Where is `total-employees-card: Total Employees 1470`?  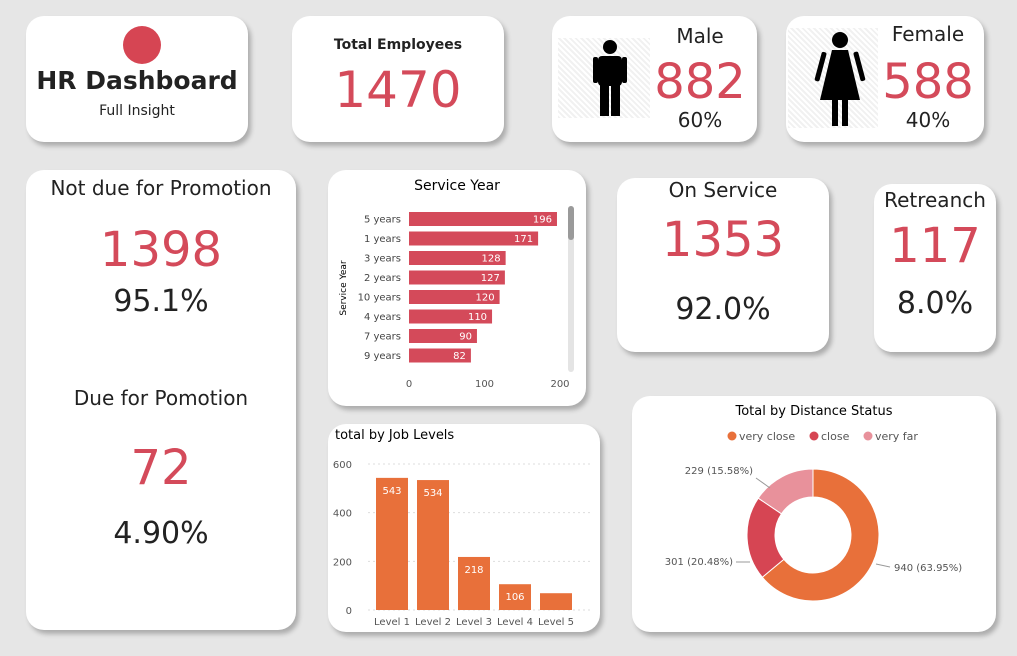
total-employees-card: Total Employees 1470 is located at coordinates (398, 79).